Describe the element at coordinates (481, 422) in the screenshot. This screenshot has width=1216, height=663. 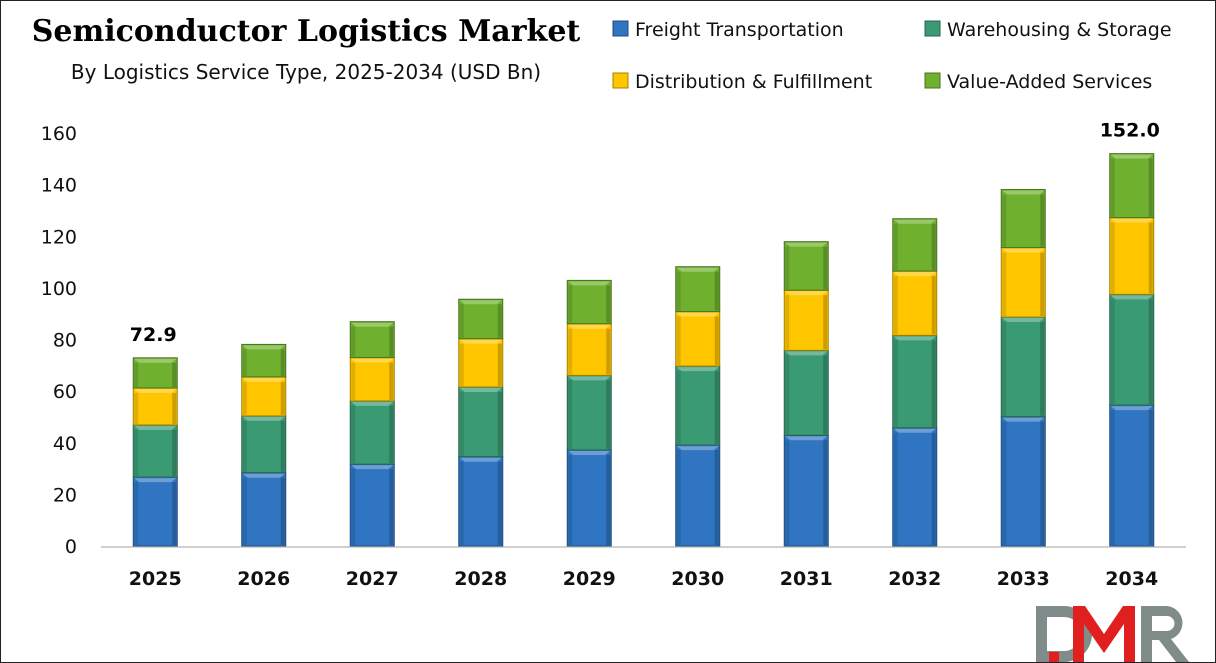
I see `bar-stack-2028` at that location.